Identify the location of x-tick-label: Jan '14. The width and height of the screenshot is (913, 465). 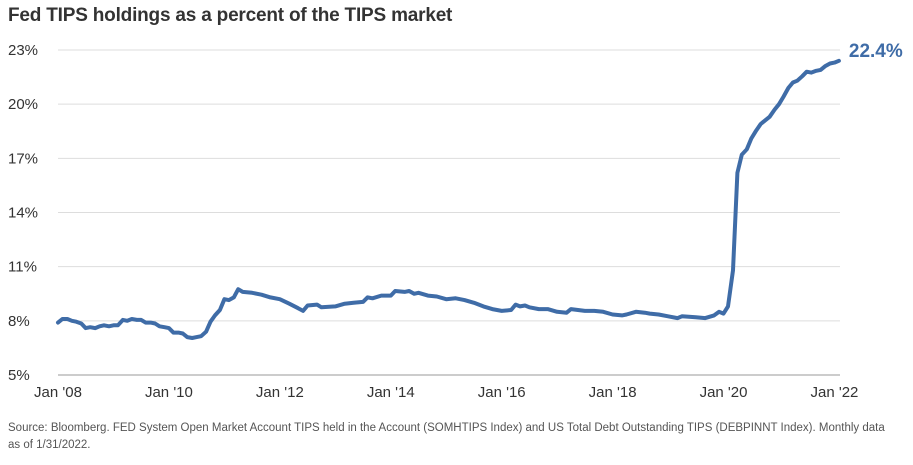
(391, 392).